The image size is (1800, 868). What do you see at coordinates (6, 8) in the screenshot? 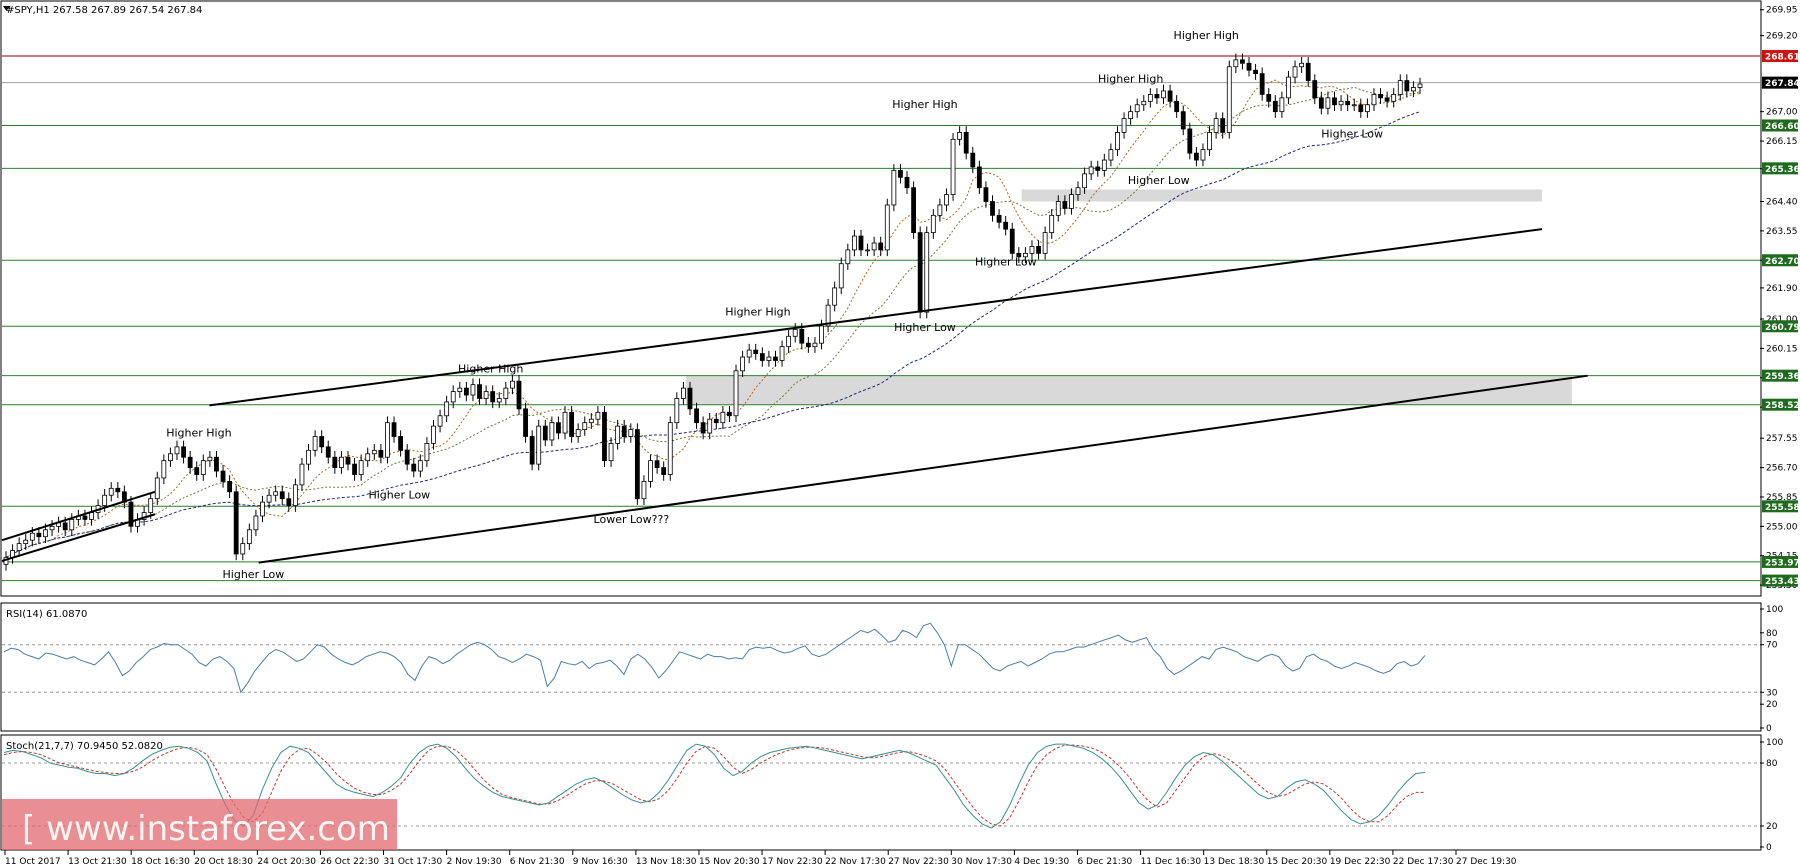
I see `chart-menu-icon` at bounding box center [6, 8].